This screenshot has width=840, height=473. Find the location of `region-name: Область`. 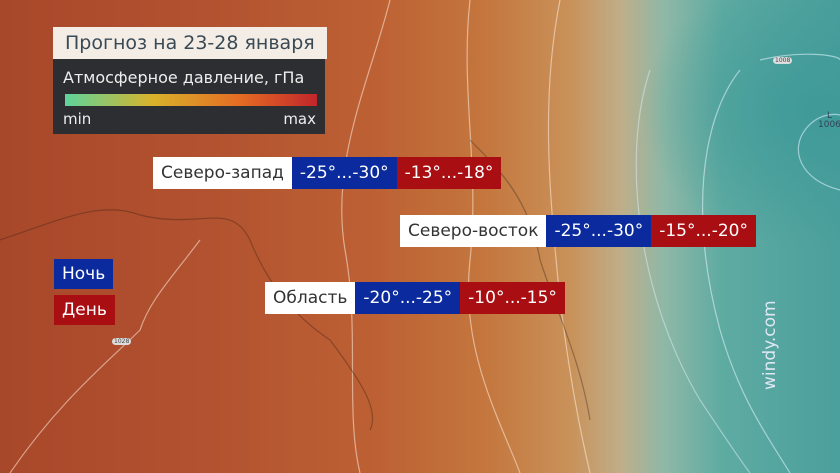

region-name: Область is located at coordinates (310, 298).